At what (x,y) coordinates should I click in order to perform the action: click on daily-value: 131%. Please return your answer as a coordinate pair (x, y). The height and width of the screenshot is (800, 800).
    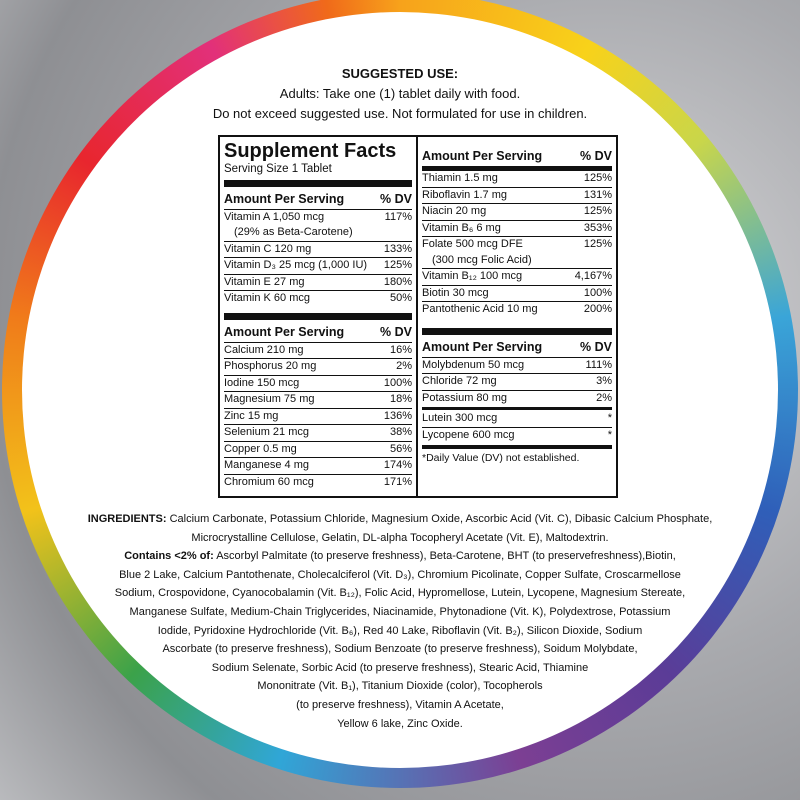
    Looking at the image, I should click on (597, 194).